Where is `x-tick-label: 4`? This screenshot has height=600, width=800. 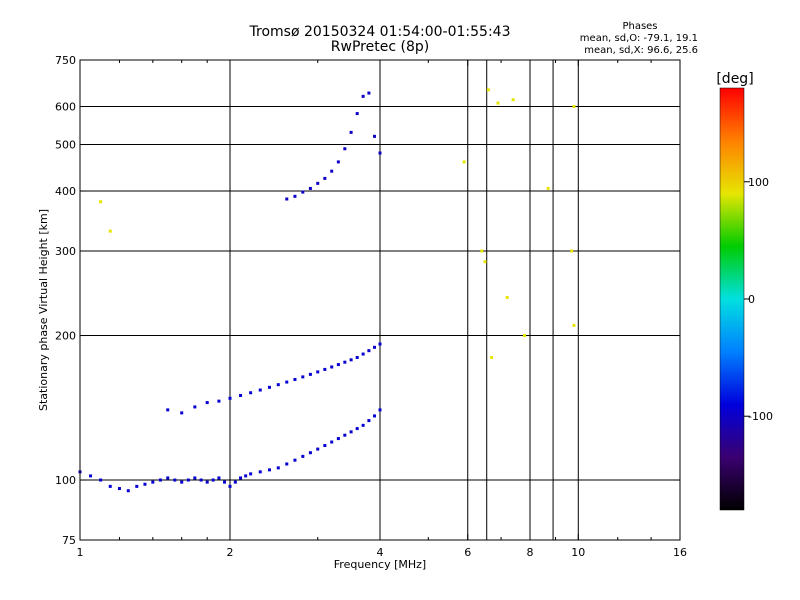 x-tick-label: 4 is located at coordinates (380, 552).